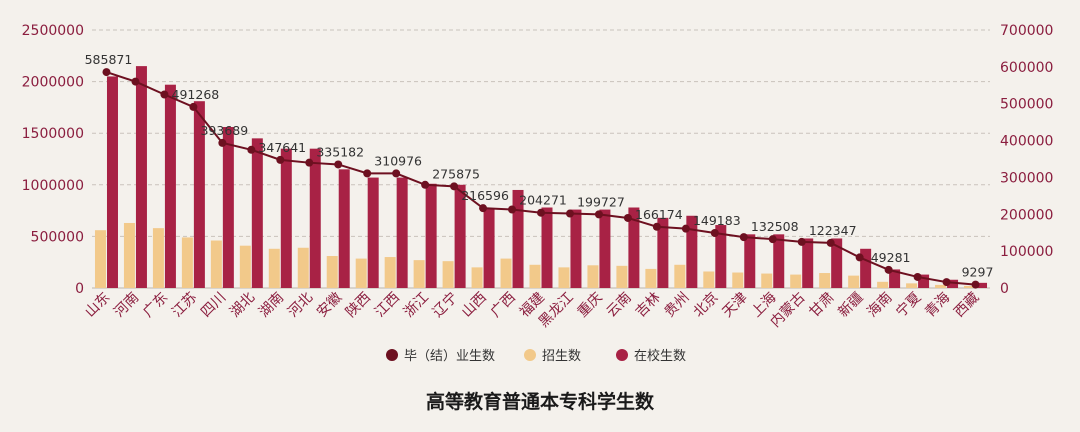 The height and width of the screenshot is (432, 1080). I want to click on graduates-data-label: 204271, so click(543, 200).